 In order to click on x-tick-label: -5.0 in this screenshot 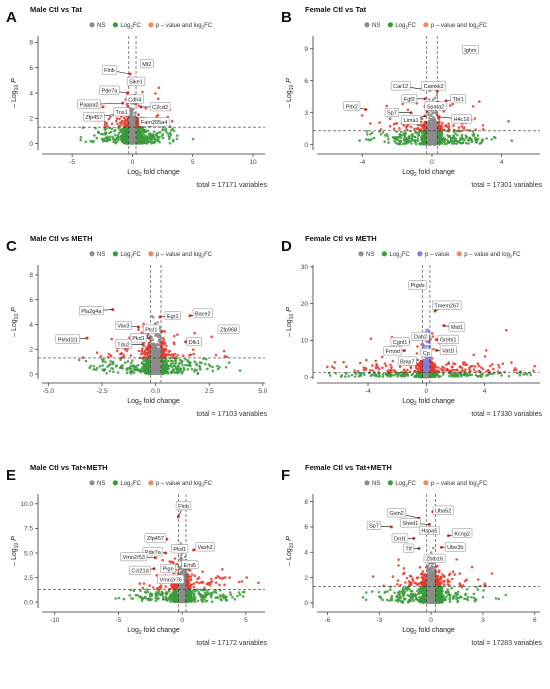, I will do `click(49, 391)`.